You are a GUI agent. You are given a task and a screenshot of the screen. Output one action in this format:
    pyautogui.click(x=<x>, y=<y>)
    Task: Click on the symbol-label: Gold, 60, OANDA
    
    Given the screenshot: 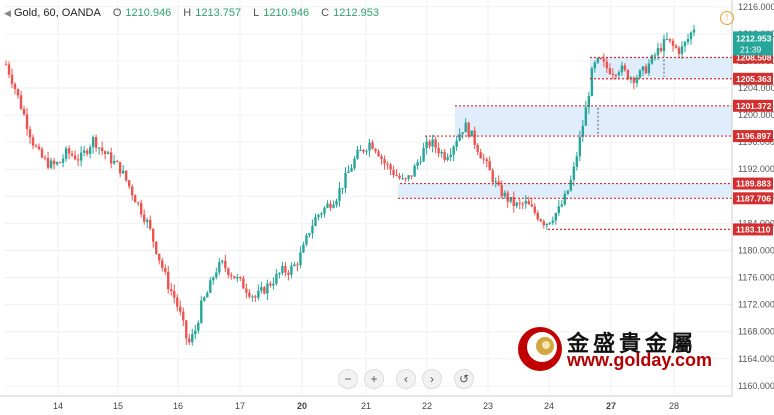 What is the action you would take?
    pyautogui.click(x=57, y=13)
    